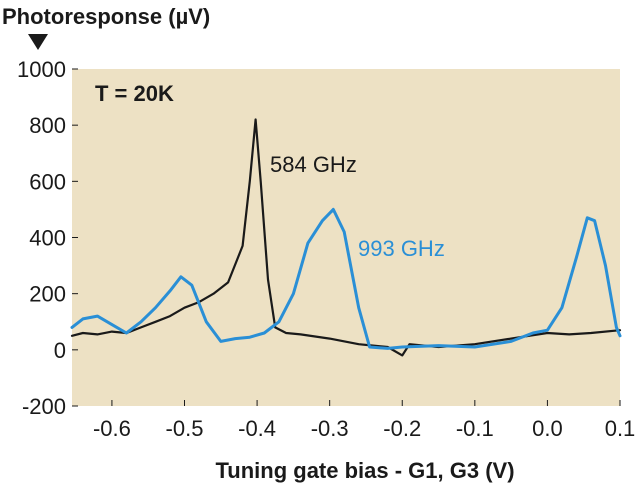 The width and height of the screenshot is (640, 494). Describe the element at coordinates (106, 16) in the screenshot. I see `y-axis-title: Photoresponse (µV)` at that location.